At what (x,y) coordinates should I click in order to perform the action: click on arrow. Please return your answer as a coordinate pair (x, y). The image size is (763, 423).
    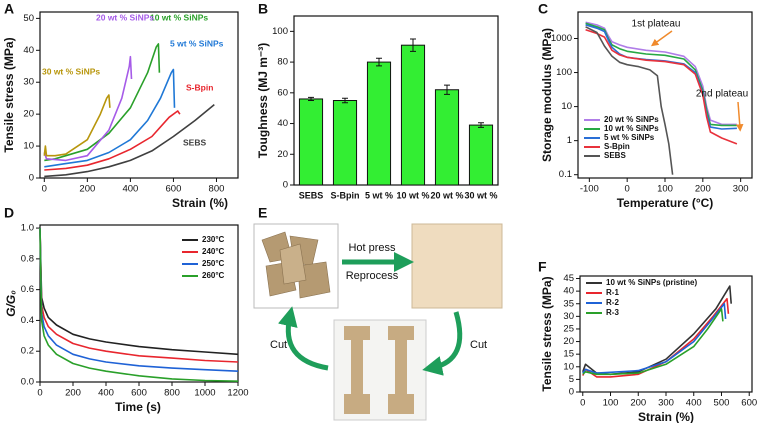
    Looking at the image, I should click on (442, 343).